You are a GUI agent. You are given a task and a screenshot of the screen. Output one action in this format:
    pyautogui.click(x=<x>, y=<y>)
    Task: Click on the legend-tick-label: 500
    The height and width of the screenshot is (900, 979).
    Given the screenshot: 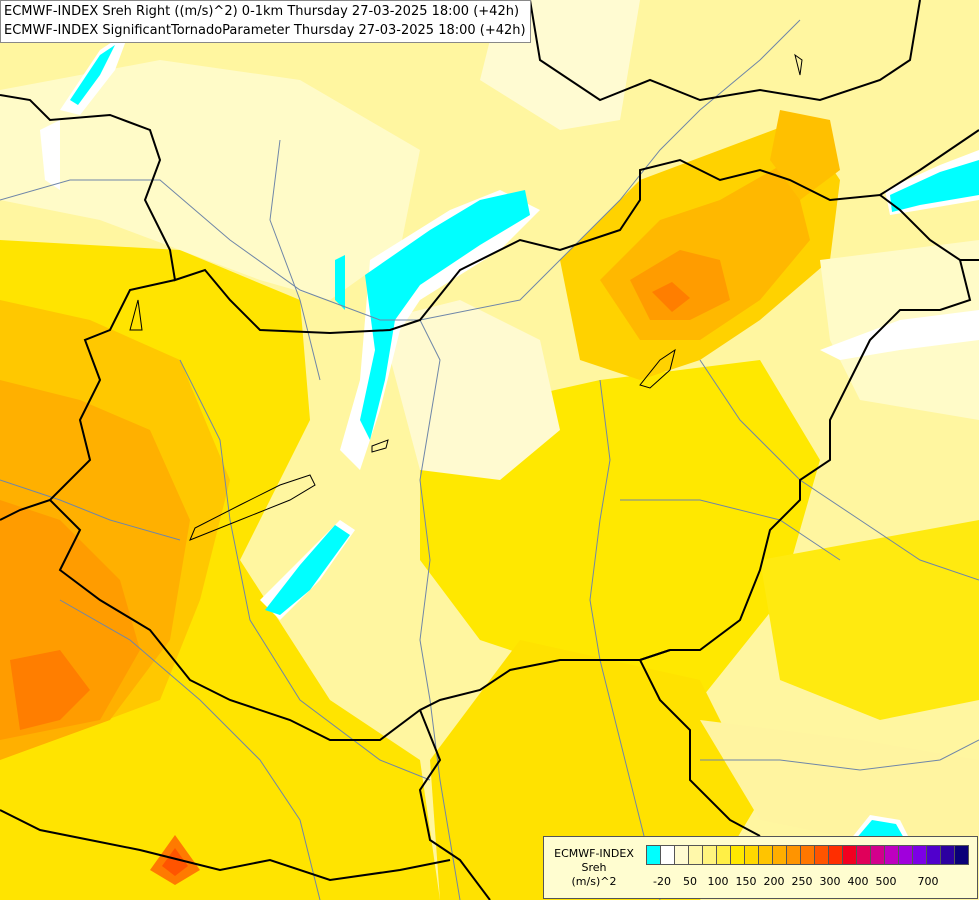 What is the action you would take?
    pyautogui.click(x=886, y=881)
    